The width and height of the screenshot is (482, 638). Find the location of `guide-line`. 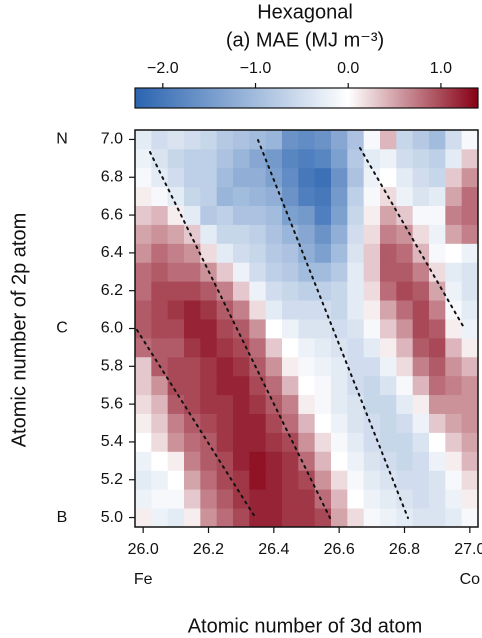

guide-line is located at coordinates (411, 237).